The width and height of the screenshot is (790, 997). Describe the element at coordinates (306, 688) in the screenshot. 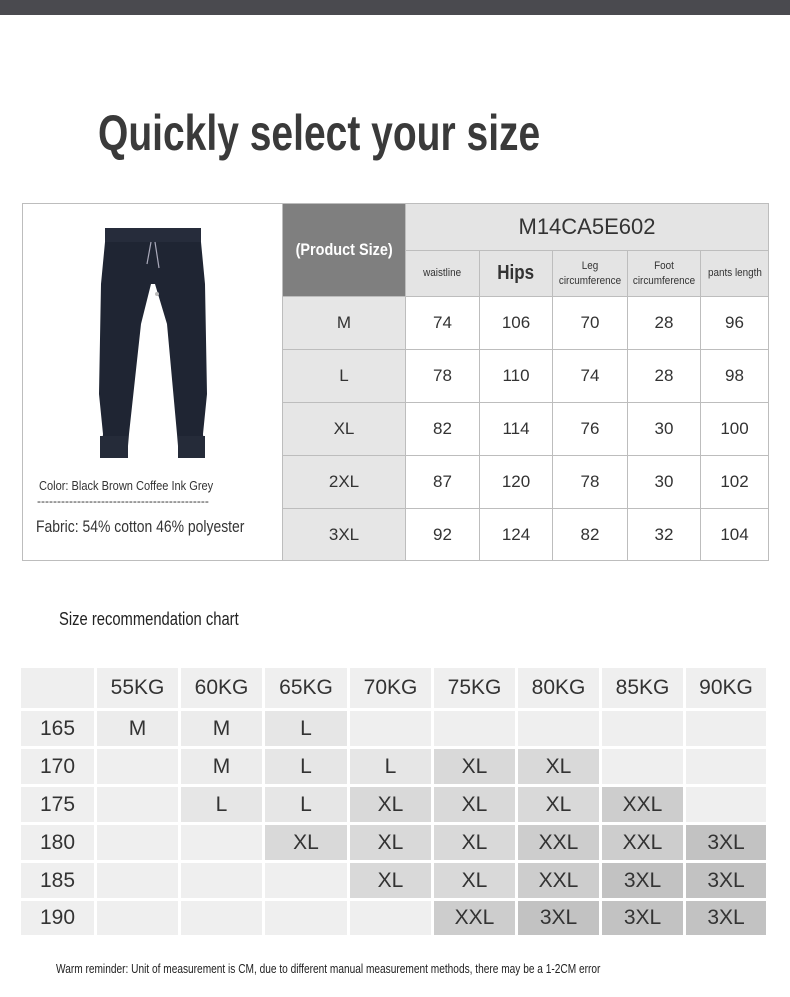

I see `weight-header: 65KG` at that location.